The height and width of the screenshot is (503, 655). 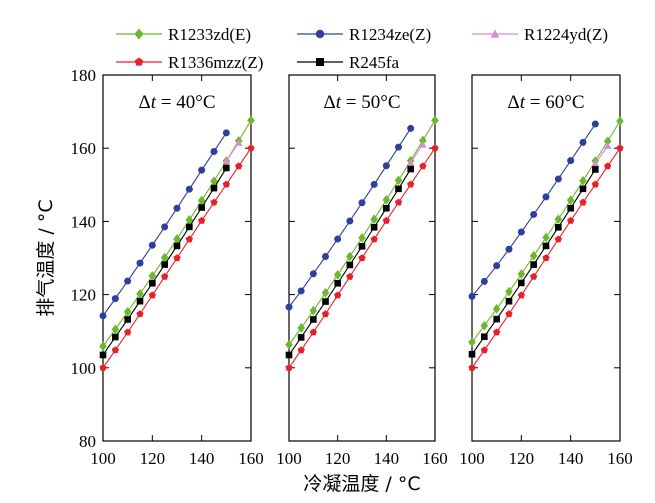 What do you see at coordinates (338, 458) in the screenshot?
I see `x-tick-label: 120` at bounding box center [338, 458].